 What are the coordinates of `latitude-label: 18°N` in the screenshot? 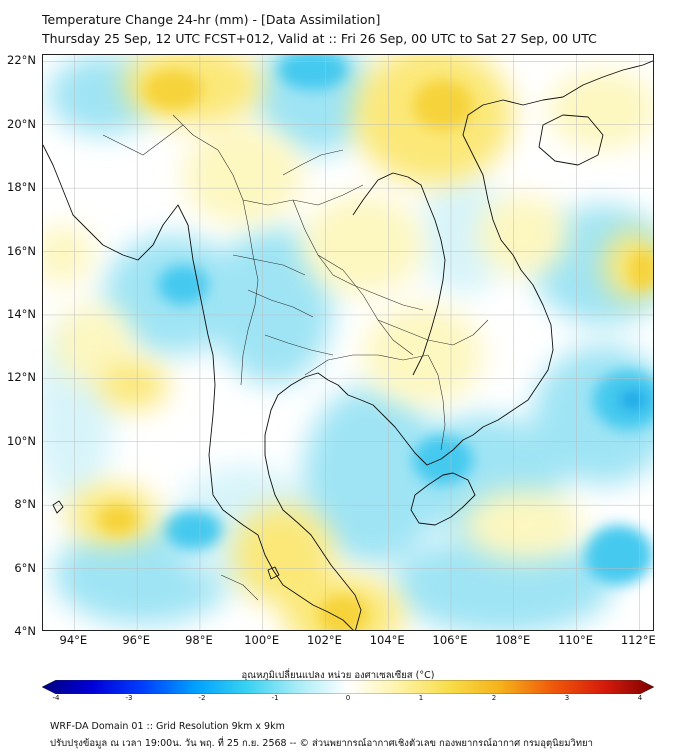 It's located at (21, 187).